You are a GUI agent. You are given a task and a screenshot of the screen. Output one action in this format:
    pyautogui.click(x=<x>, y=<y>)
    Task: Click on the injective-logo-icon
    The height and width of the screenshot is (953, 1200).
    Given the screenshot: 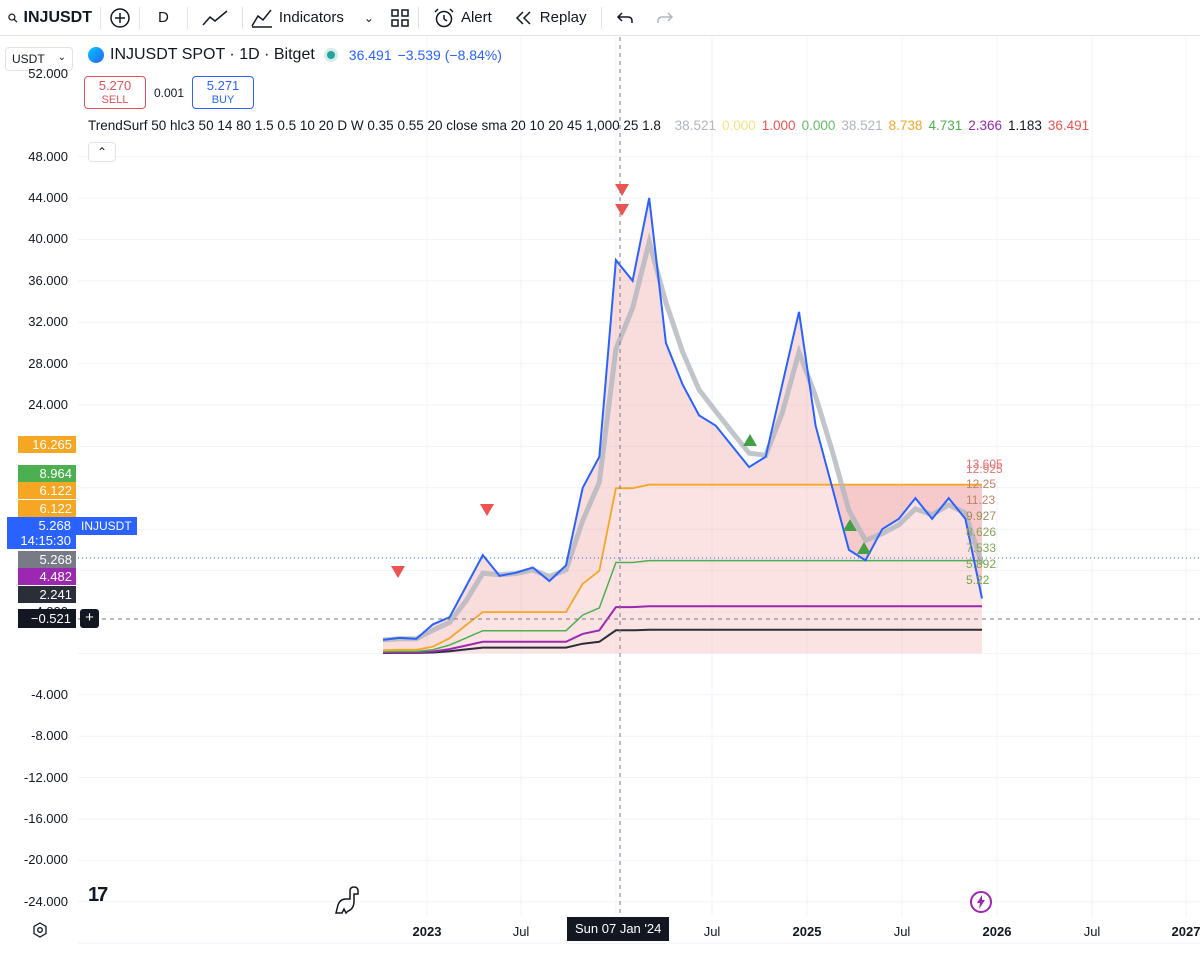 What is the action you would take?
    pyautogui.click(x=96, y=55)
    